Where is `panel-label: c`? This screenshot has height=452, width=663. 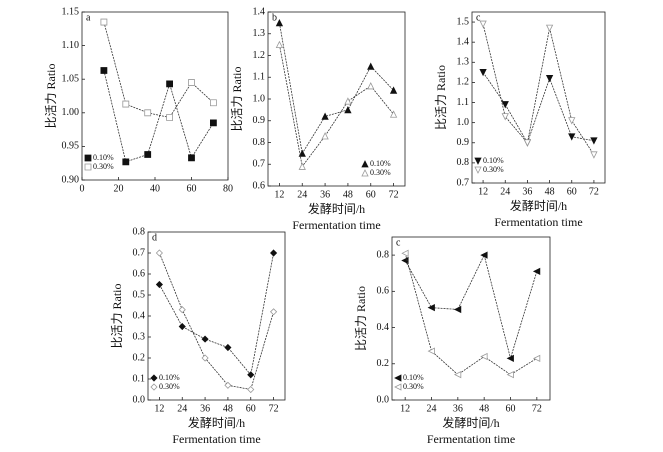 panel-label: c is located at coordinates (398, 242).